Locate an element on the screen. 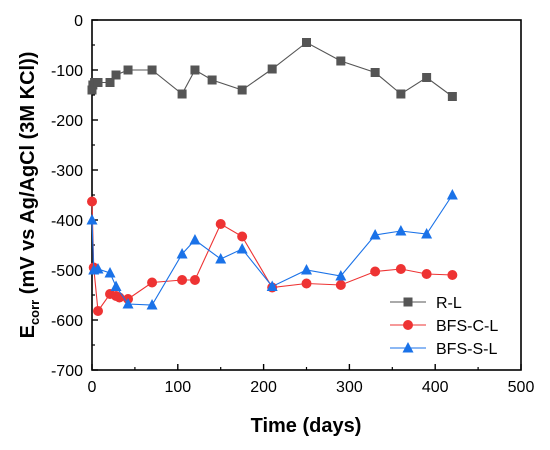 The image size is (550, 450). x-axis-title: Time (days) is located at coordinates (306, 426).